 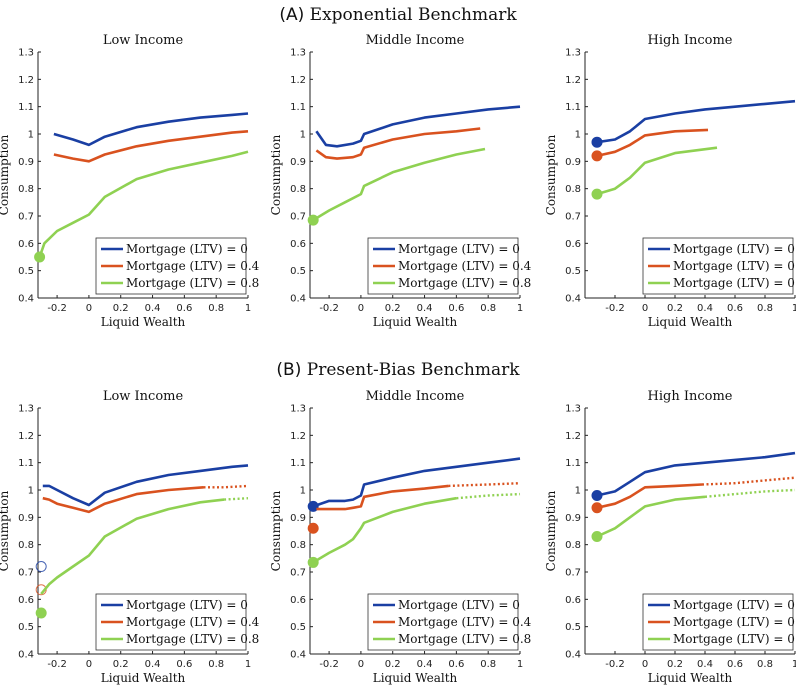 What do you see at coordinates (398, 370) in the screenshot?
I see `section-b-title: (B) Present-Bias Benchmark` at bounding box center [398, 370].